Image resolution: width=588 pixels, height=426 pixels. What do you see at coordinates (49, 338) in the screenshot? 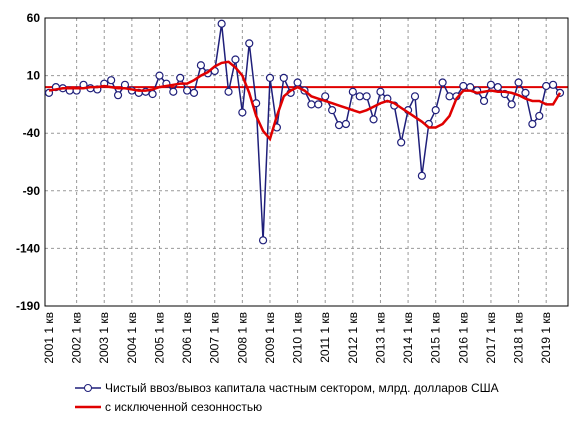
I see `x-tick-label: 2001 1 кв` at bounding box center [49, 338].